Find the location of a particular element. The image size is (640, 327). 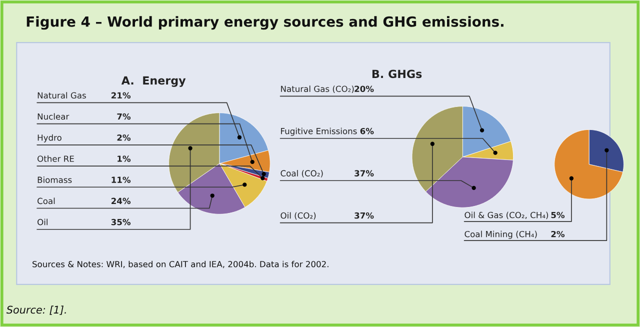

data-label: 11% is located at coordinates (121, 179).